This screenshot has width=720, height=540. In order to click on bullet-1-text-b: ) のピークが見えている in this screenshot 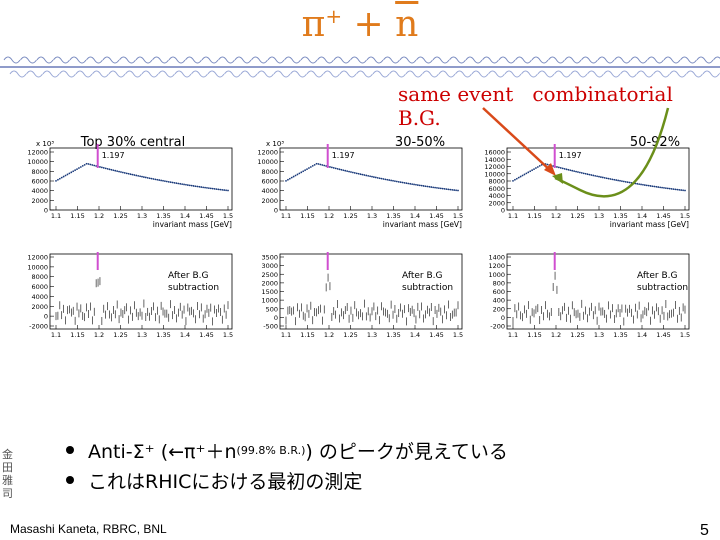, I will do `click(406, 451)`.